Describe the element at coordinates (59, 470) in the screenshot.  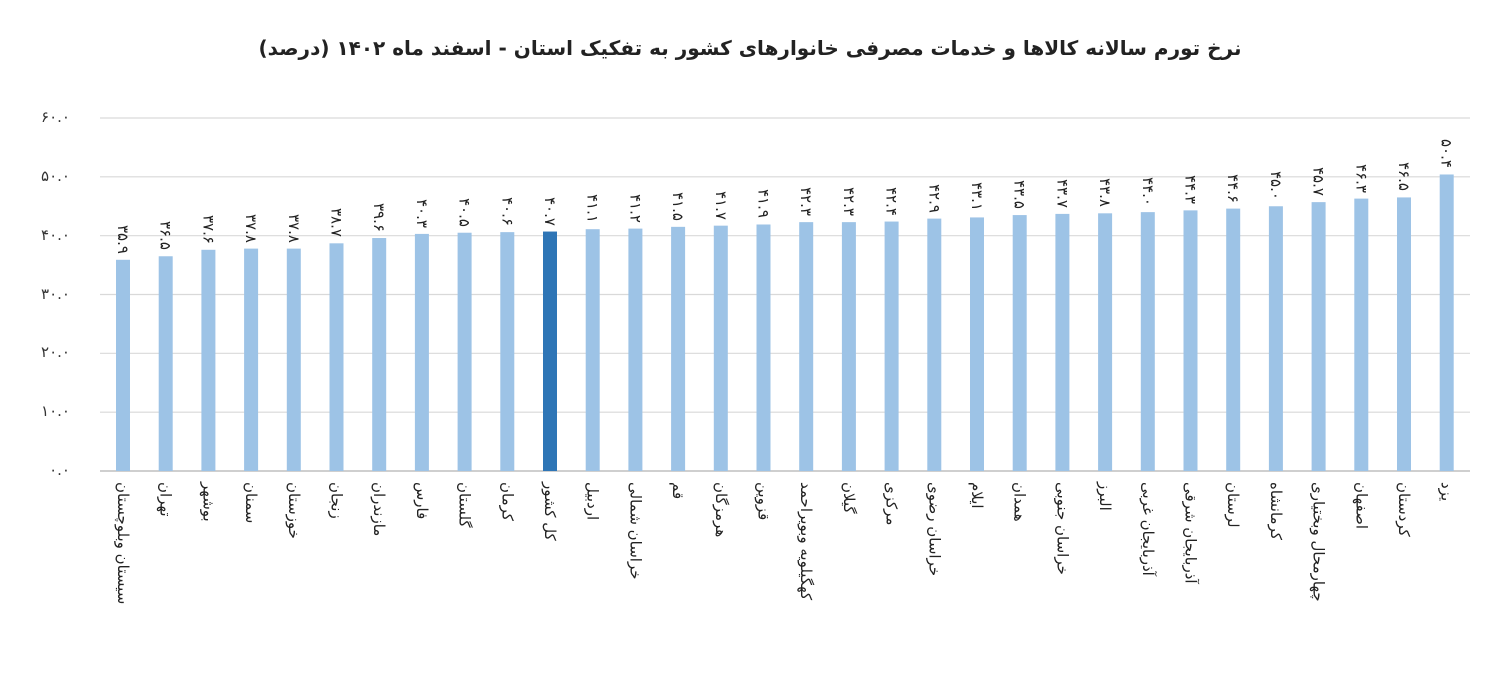
I see `y-tick-label: ۰.۰` at that location.